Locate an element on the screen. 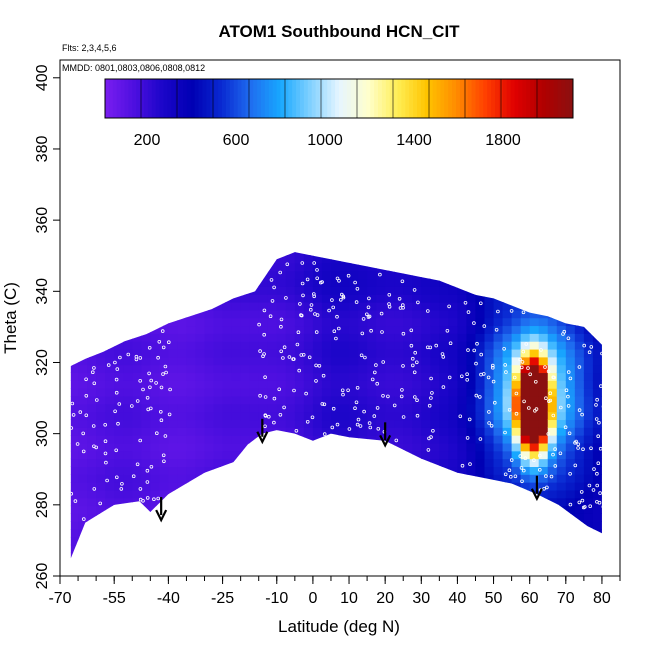 This screenshot has height=650, width=650. x-tick-label: 30 is located at coordinates (421, 598).